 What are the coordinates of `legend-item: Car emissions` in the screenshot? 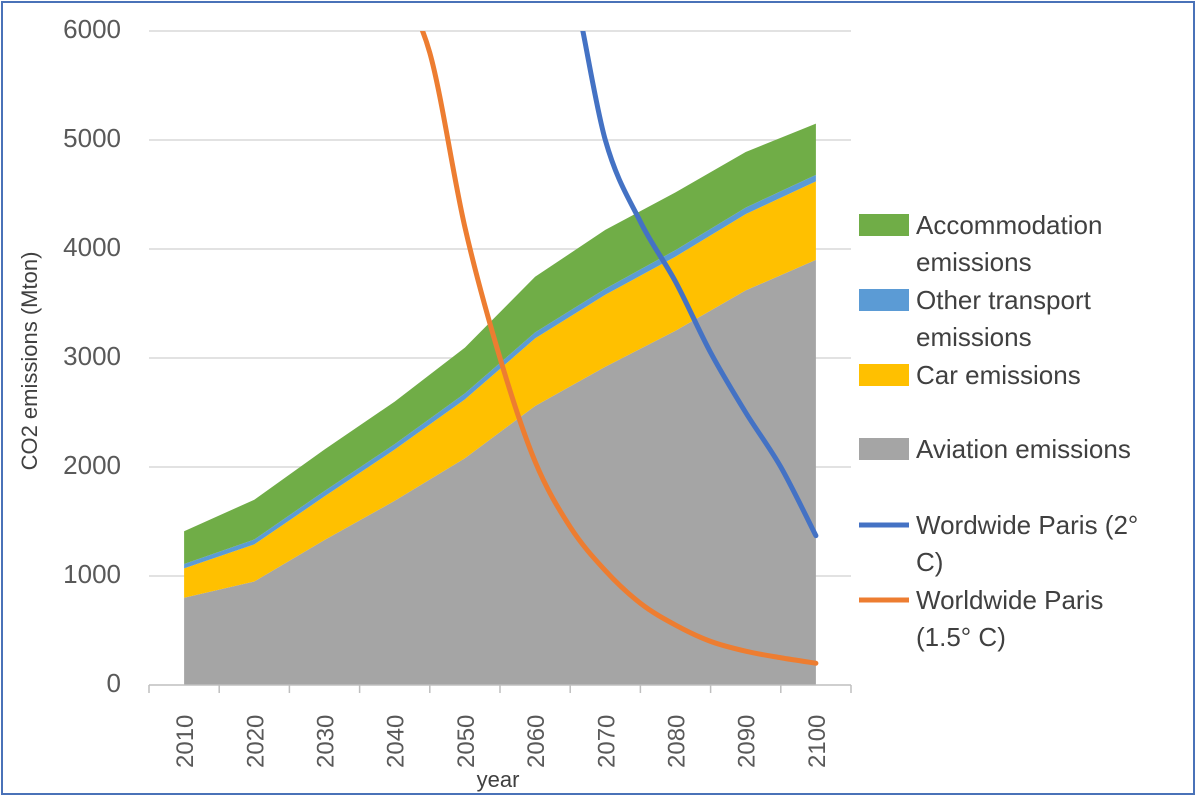 It's located at (970, 375).